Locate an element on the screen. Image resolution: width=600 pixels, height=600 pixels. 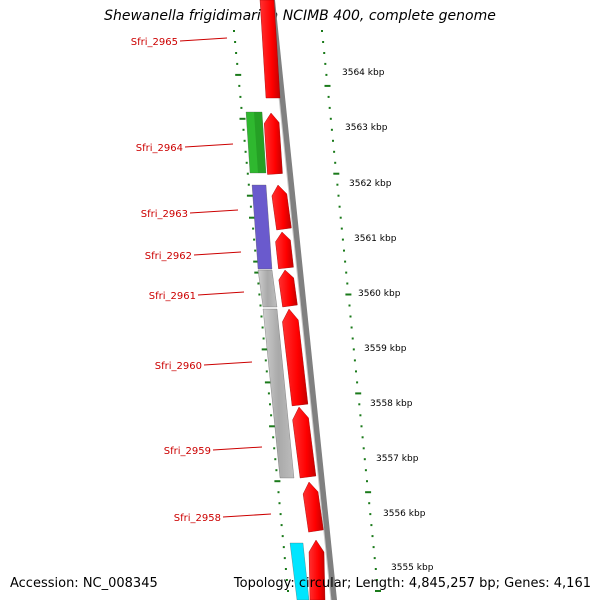
accession-label: Accession: NC_008345 is located at coordinates (84, 583).